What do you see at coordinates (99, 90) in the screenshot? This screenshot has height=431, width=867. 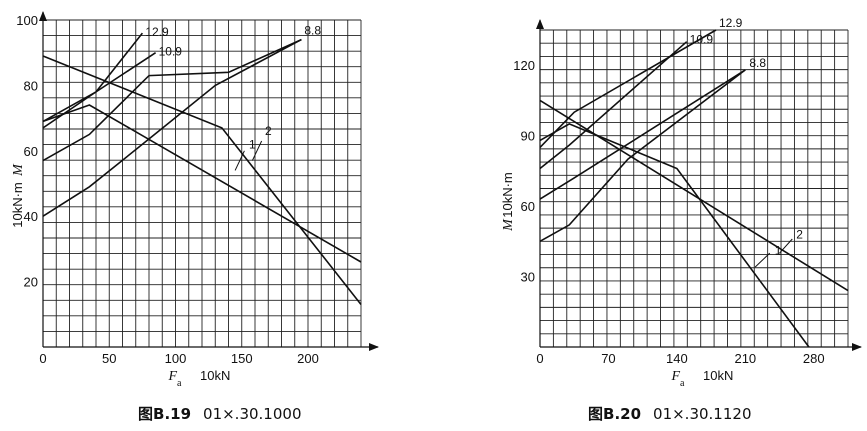 I see `series-line-10-9-b19` at bounding box center [99, 90].